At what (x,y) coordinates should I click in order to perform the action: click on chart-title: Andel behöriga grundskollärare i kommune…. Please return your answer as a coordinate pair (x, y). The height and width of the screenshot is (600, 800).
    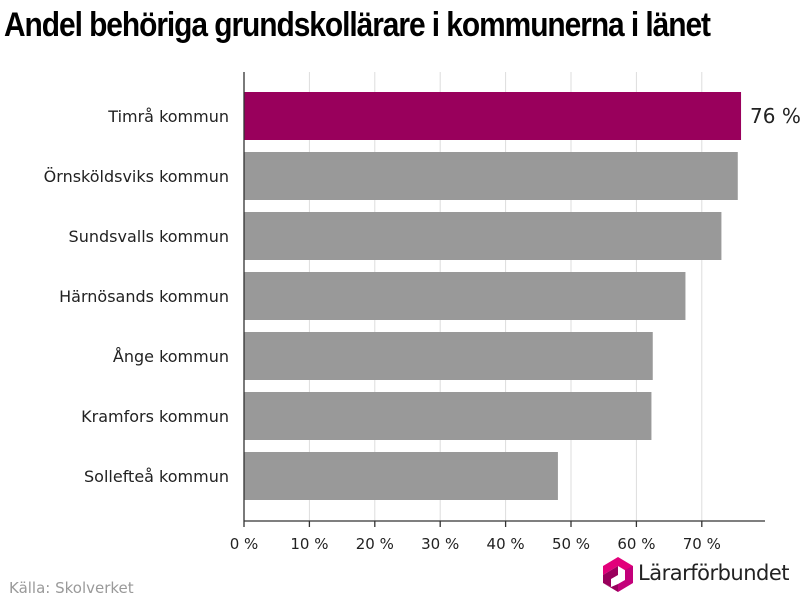
    Looking at the image, I should click on (357, 25).